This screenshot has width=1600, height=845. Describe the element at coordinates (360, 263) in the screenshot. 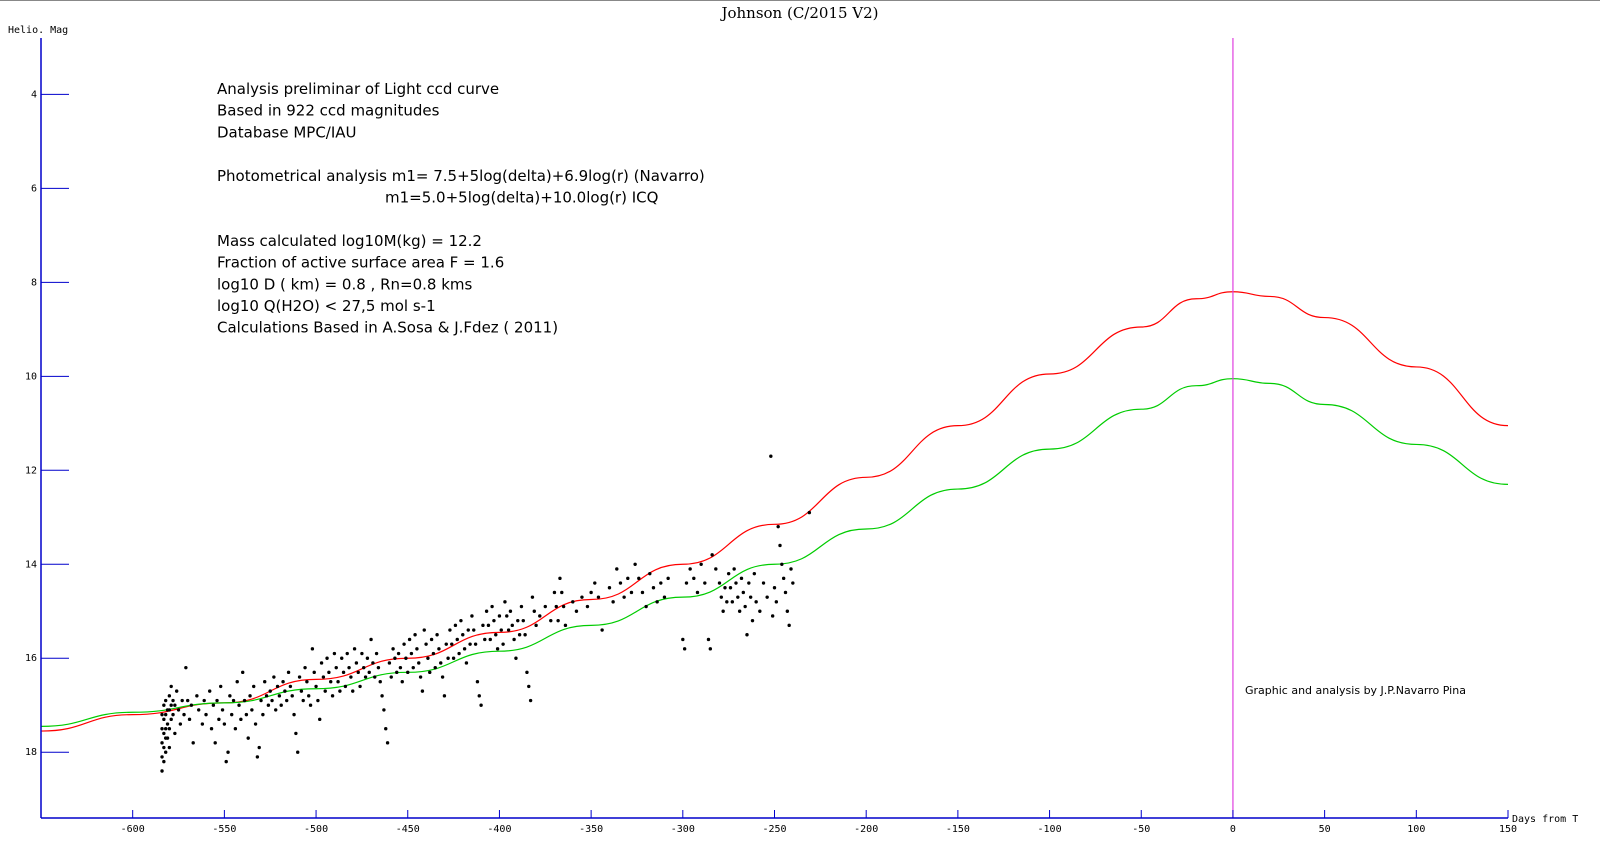

I see `annotation-line: Fraction of active surface area F = 1.6` at that location.